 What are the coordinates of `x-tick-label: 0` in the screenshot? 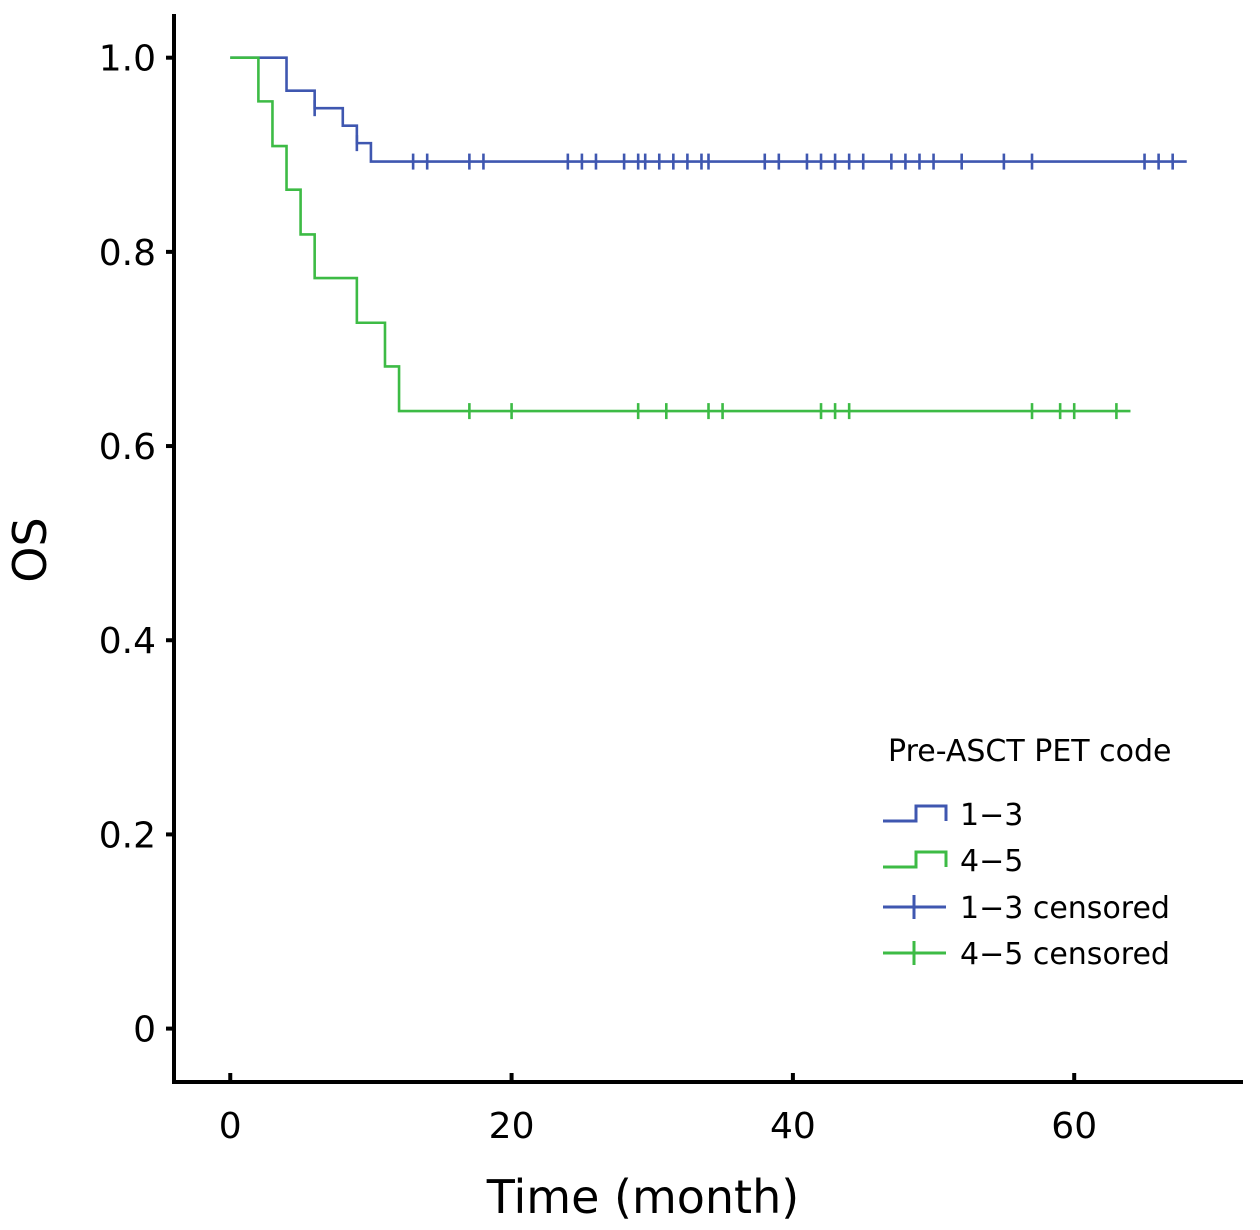 It's located at (230, 1126).